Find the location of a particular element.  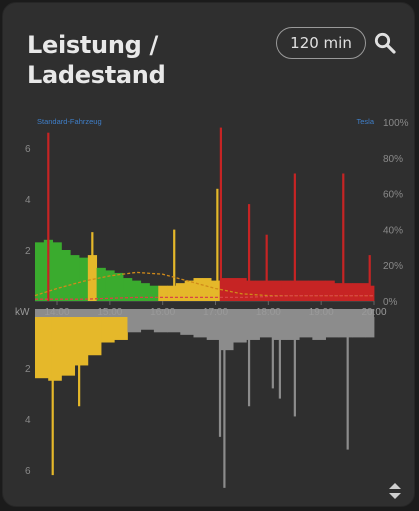

legend-tesla: Tesla is located at coordinates (365, 121).